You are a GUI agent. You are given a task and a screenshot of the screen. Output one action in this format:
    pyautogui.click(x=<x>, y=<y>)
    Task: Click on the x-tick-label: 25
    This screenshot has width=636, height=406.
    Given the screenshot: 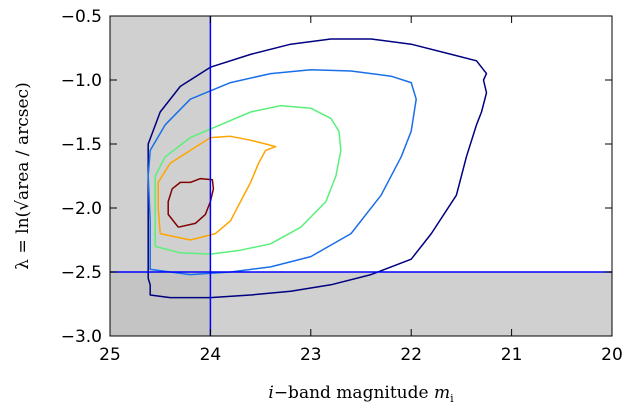 What is the action you would take?
    pyautogui.click(x=110, y=355)
    